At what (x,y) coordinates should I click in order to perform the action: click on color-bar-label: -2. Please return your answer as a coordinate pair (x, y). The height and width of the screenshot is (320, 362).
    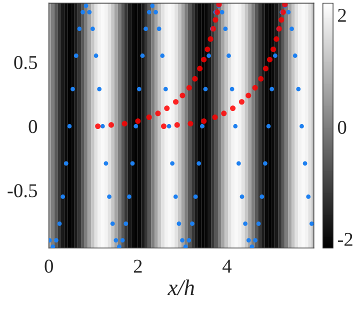
    Looking at the image, I should click on (345, 239).